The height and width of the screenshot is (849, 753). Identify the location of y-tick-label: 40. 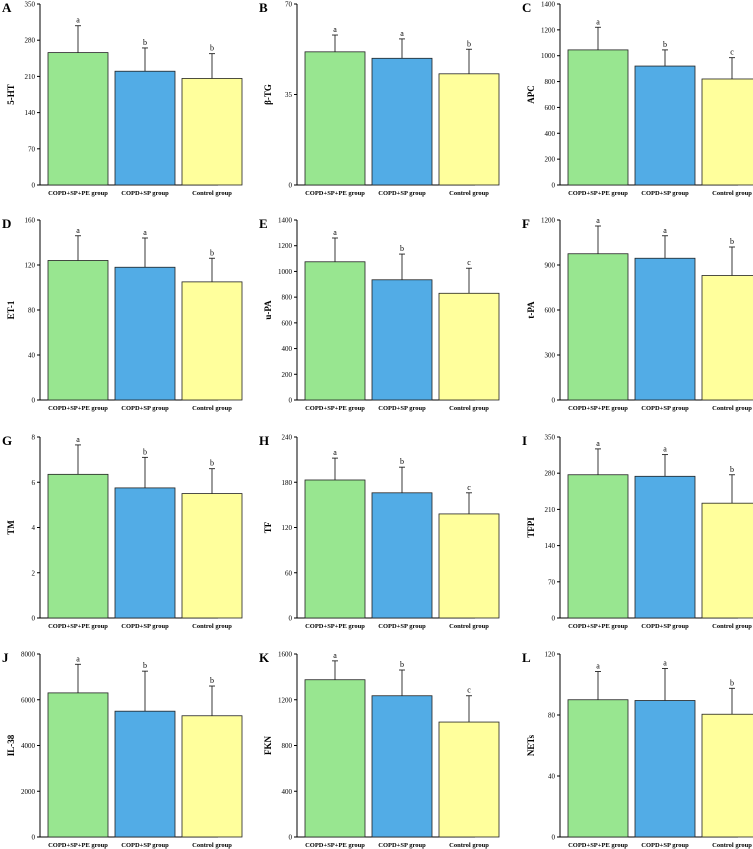
(32, 356).